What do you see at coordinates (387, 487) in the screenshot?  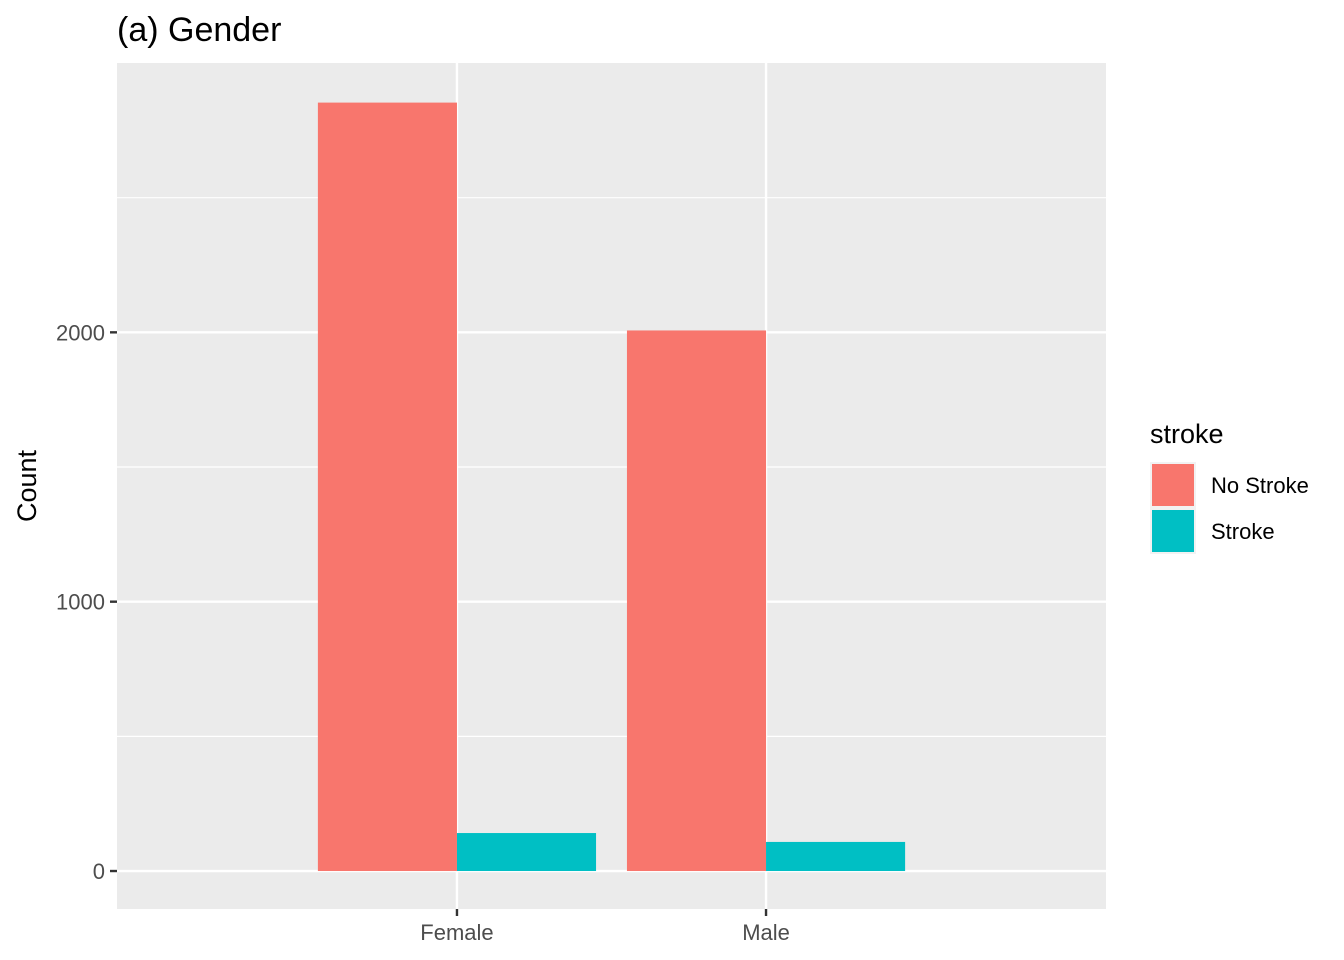 I see `bar-female-no-stroke` at bounding box center [387, 487].